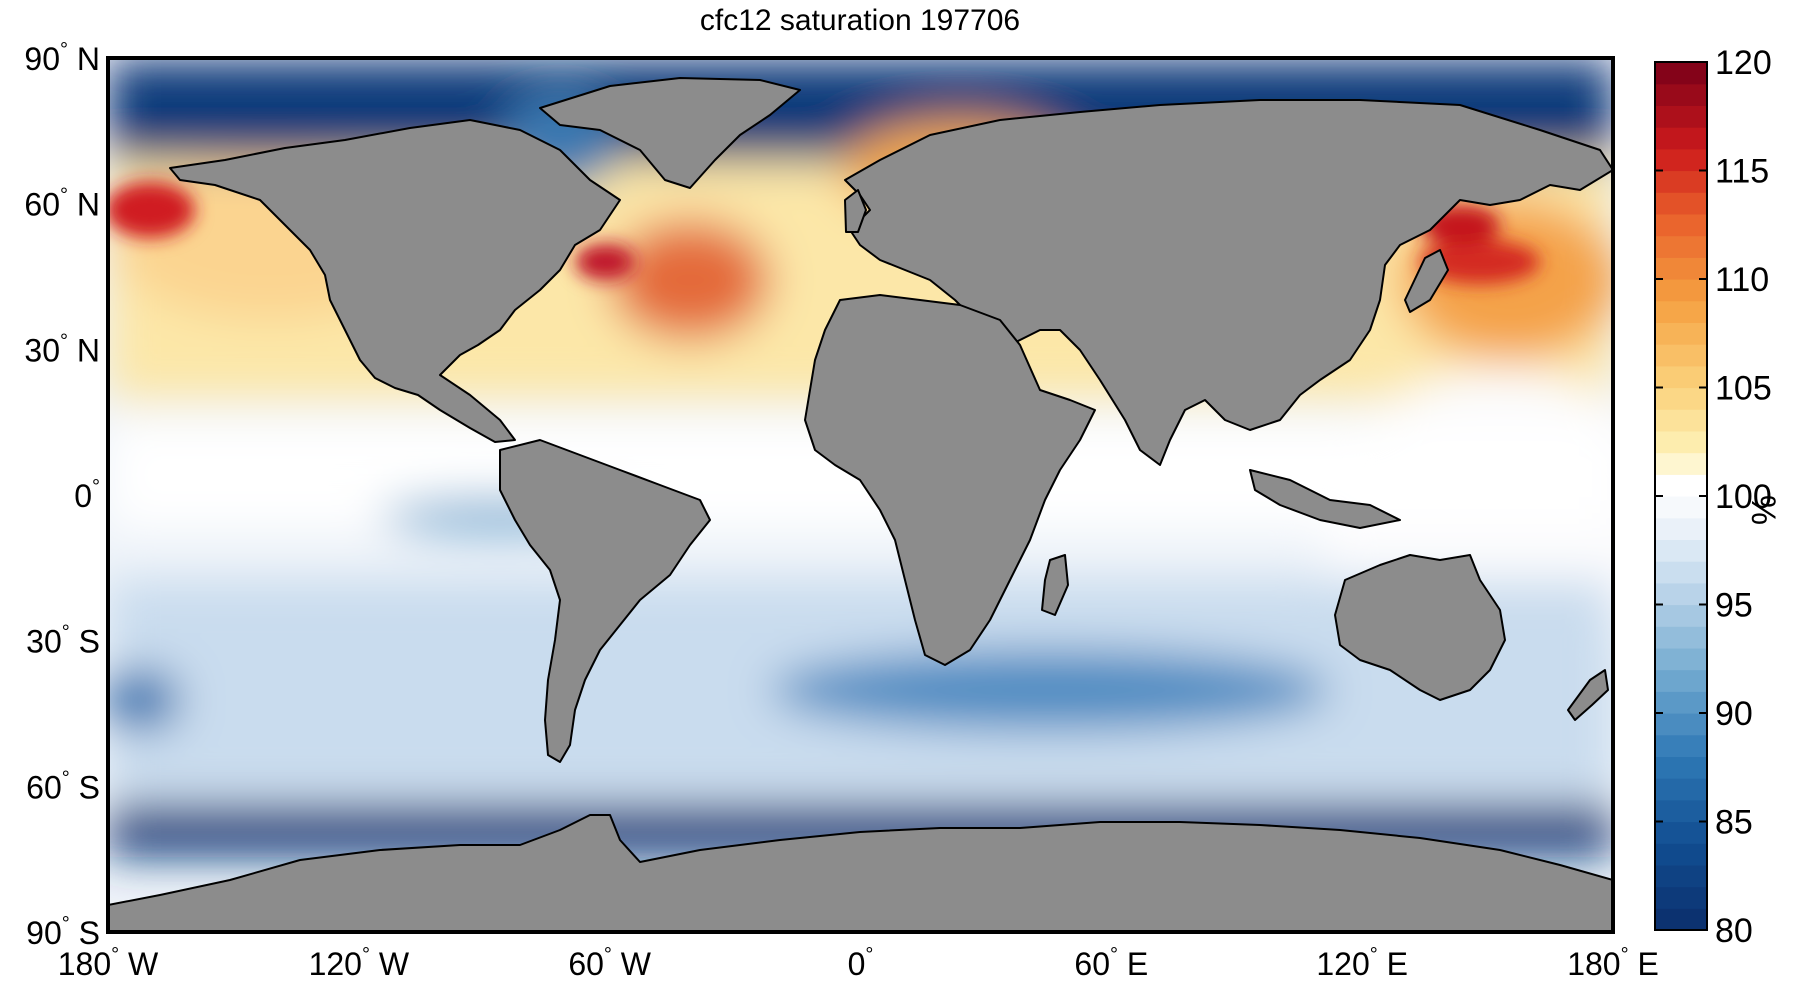 The image size is (1808, 984). I want to click on latitude-axis: 90° N 60° N 30° N 0° 30° S 60° S 90° S, so click(62, 495).